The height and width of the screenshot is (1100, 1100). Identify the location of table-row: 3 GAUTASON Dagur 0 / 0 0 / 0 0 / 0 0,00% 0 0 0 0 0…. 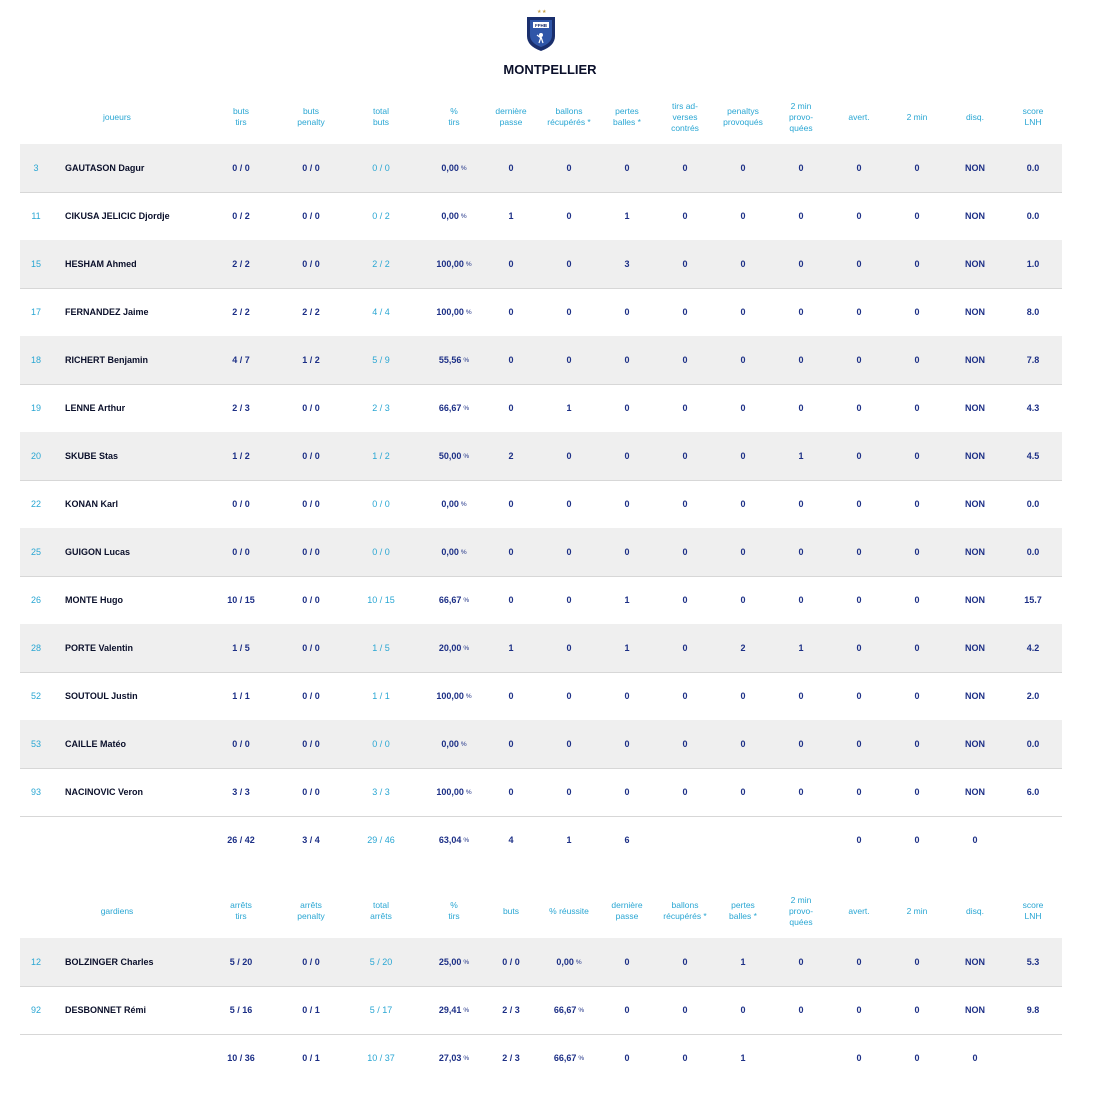
(541, 168).